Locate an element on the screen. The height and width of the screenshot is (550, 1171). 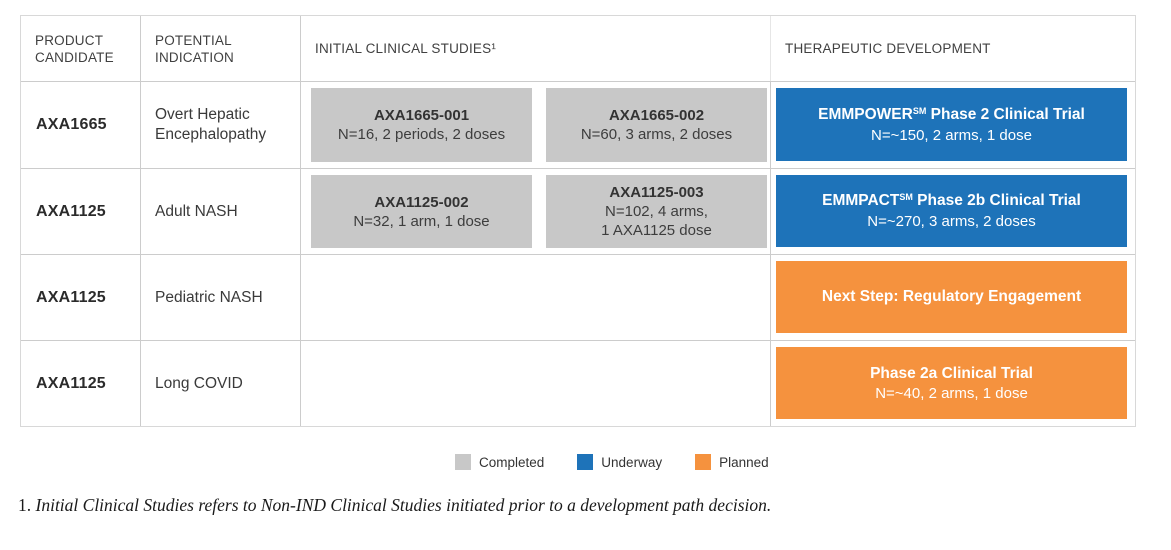
study-title: AXA1125-002 is located at coordinates (421, 202).